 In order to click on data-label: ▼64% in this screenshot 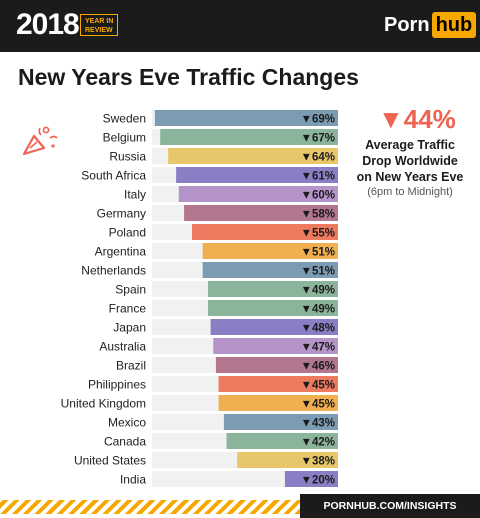, I will do `click(318, 158)`.